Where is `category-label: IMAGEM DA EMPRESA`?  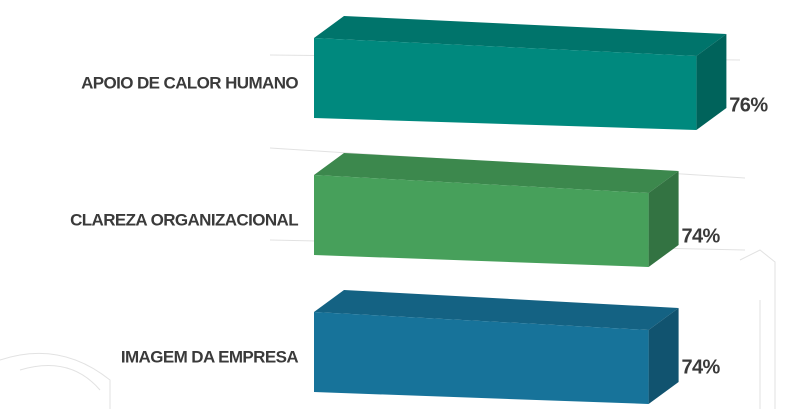 category-label: IMAGEM DA EMPRESA is located at coordinates (209, 356).